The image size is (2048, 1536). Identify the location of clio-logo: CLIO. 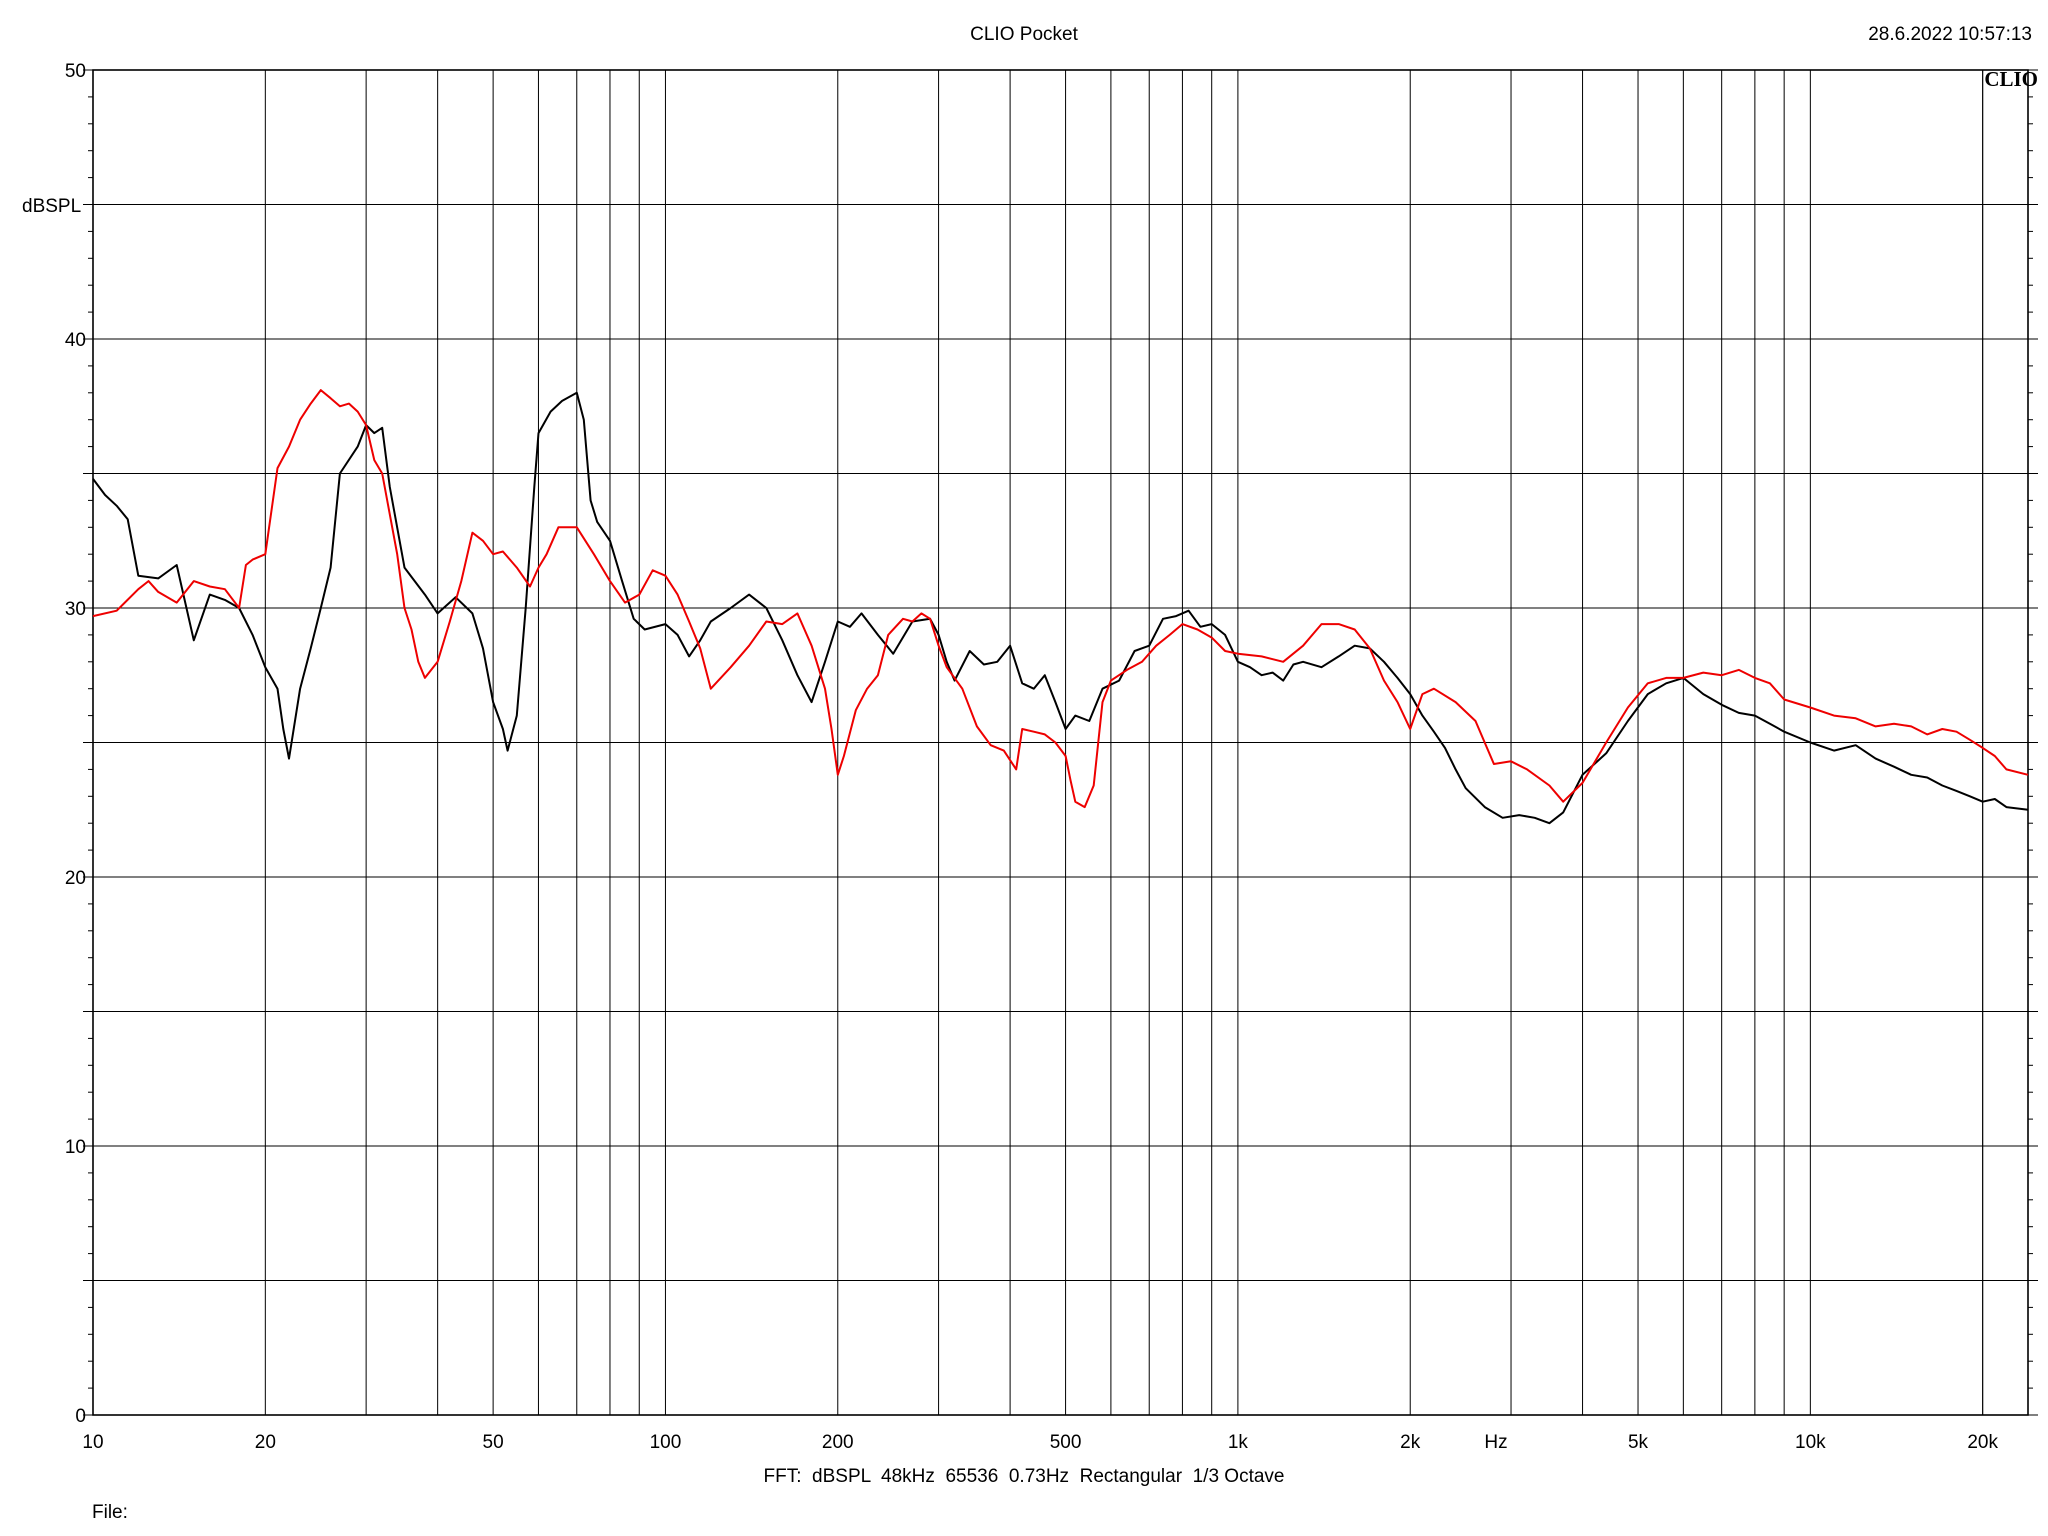
(2011, 79).